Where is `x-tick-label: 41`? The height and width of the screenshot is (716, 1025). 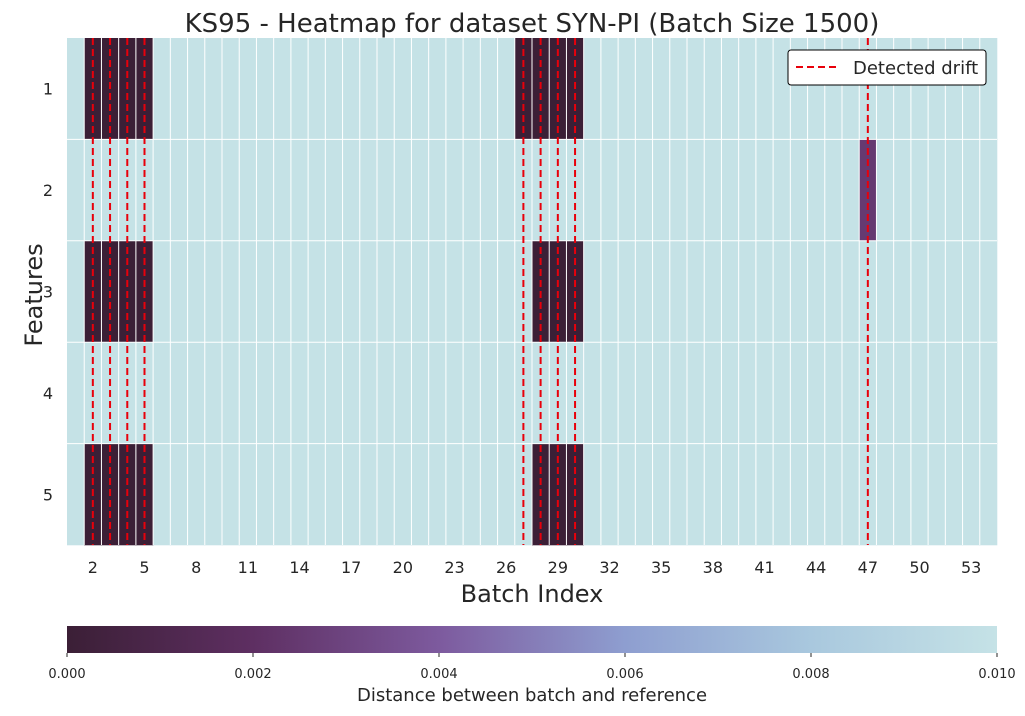 x-tick-label: 41 is located at coordinates (764, 567).